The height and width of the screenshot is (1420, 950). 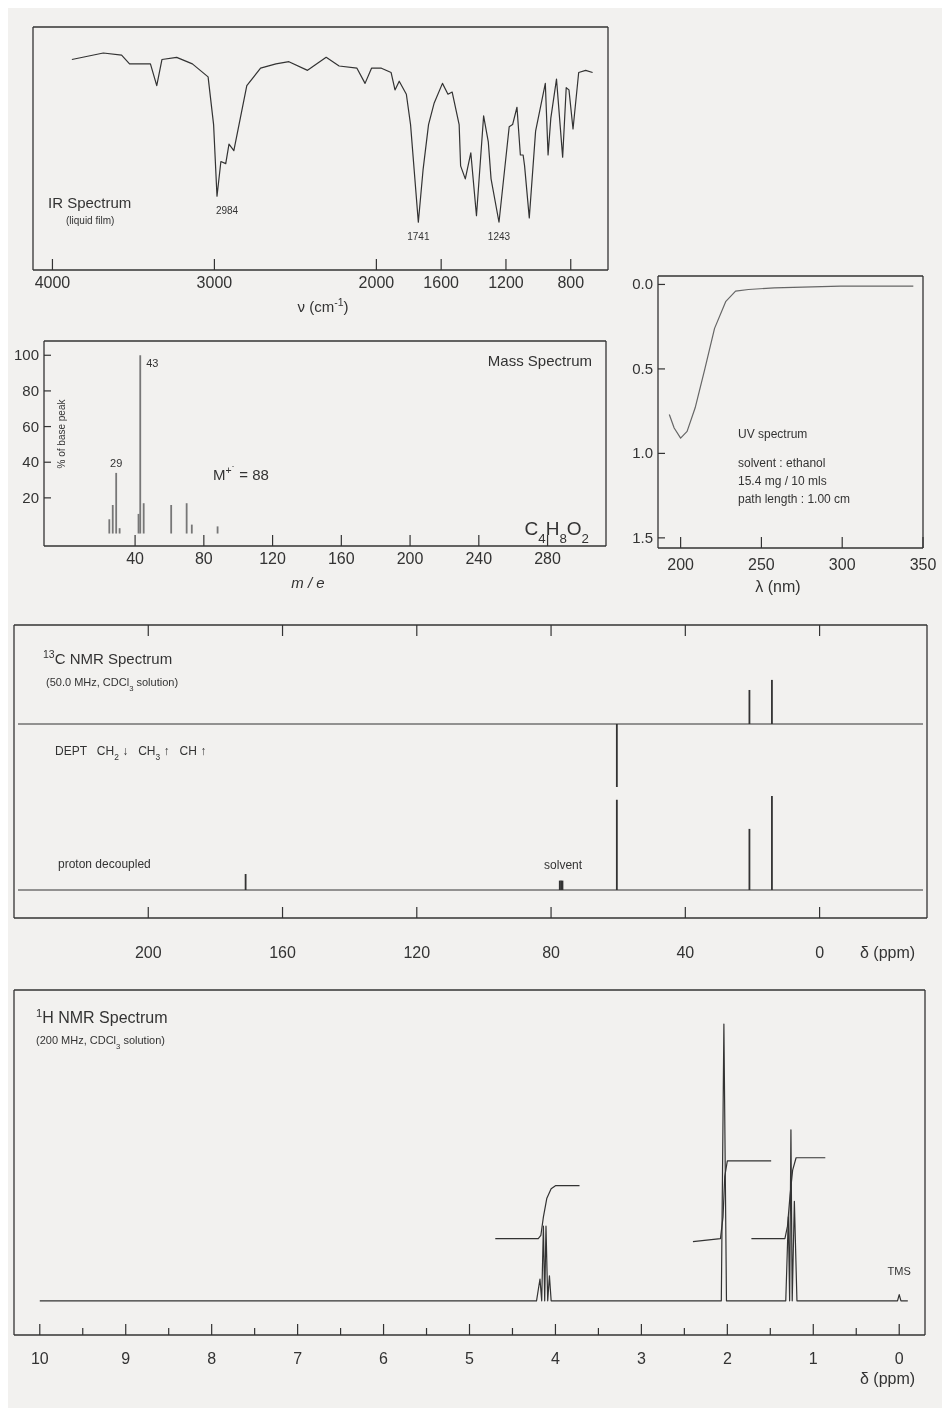 What do you see at coordinates (384, 1358) in the screenshot?
I see `x-tick-label: 6` at bounding box center [384, 1358].